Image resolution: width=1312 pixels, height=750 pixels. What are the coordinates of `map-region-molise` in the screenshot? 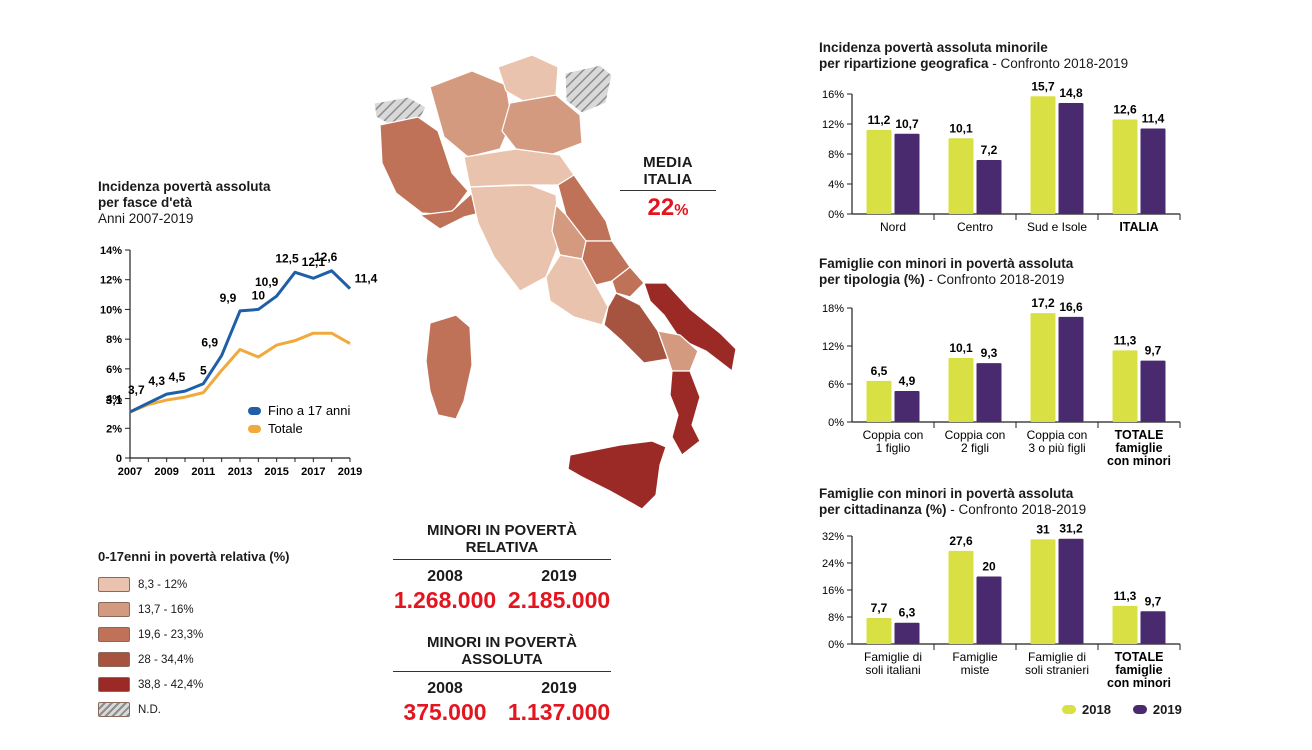 It's located at (628, 282).